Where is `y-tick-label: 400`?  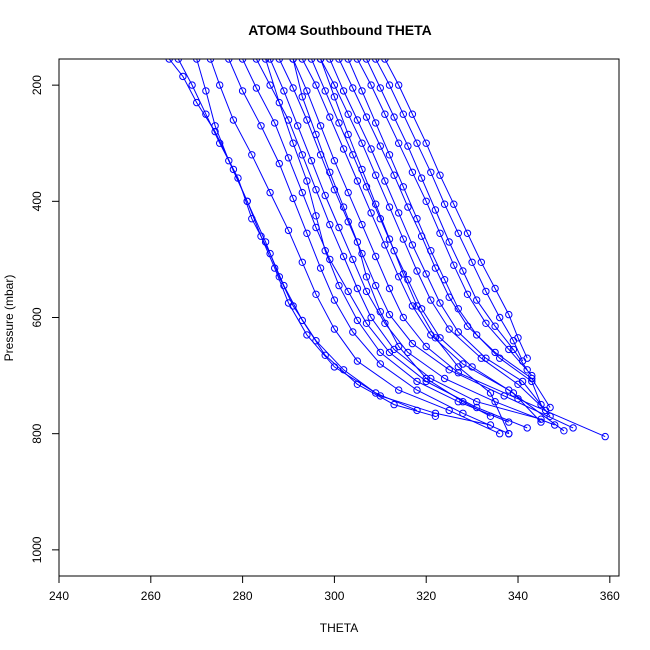
y-tick-label: 400 is located at coordinates (37, 201).